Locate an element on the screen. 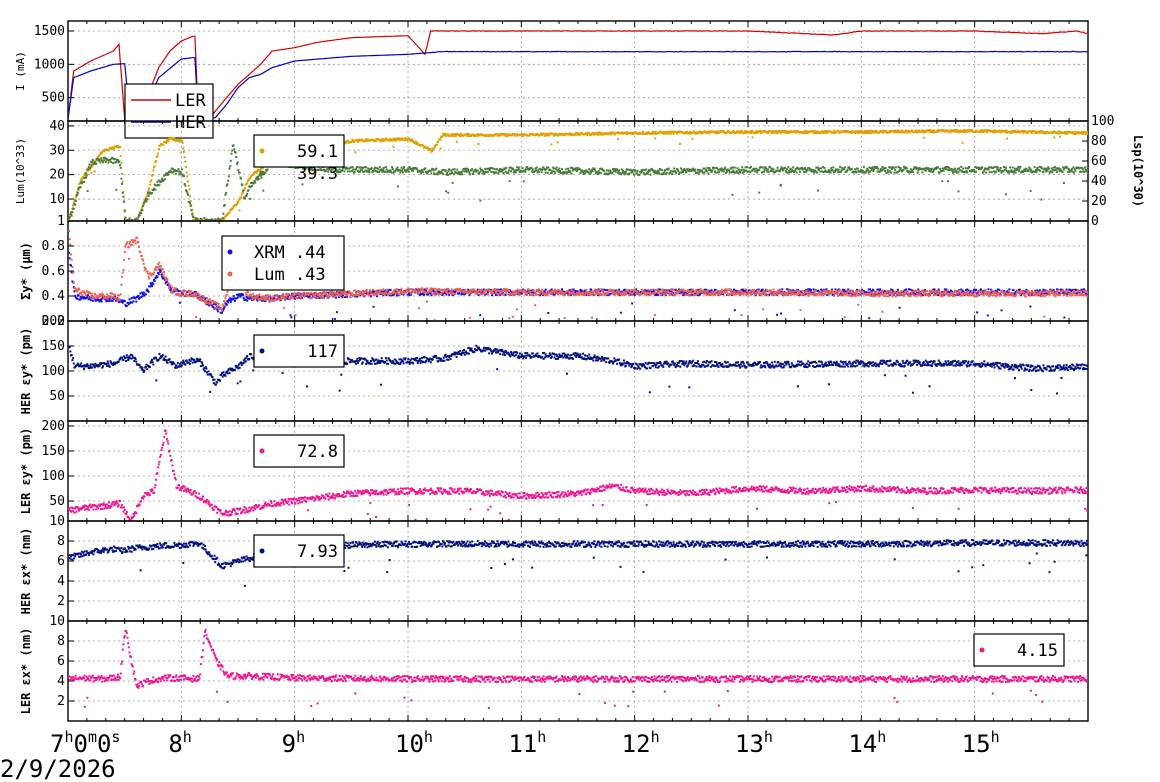 The height and width of the screenshot is (782, 1160). legend-label: LER is located at coordinates (190, 101).